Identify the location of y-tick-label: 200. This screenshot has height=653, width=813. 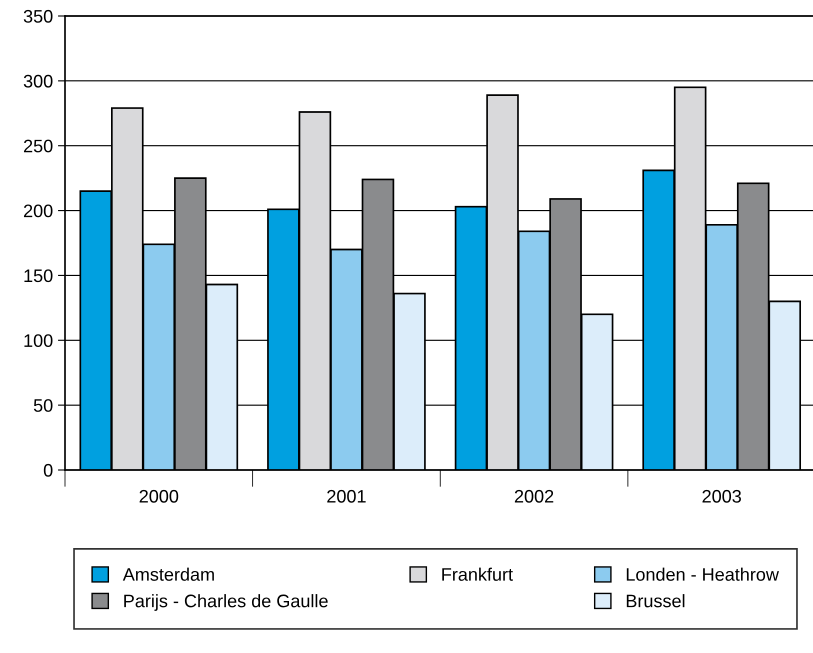
(38, 211).